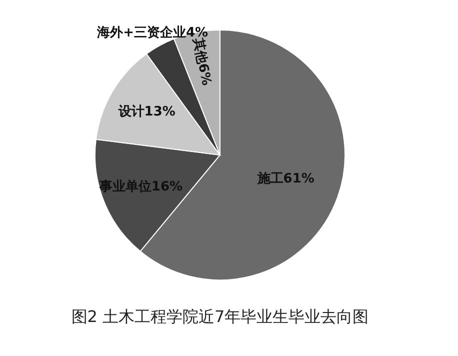 The image size is (458, 356). I want to click on slice-label: 施工61%, so click(285, 178).